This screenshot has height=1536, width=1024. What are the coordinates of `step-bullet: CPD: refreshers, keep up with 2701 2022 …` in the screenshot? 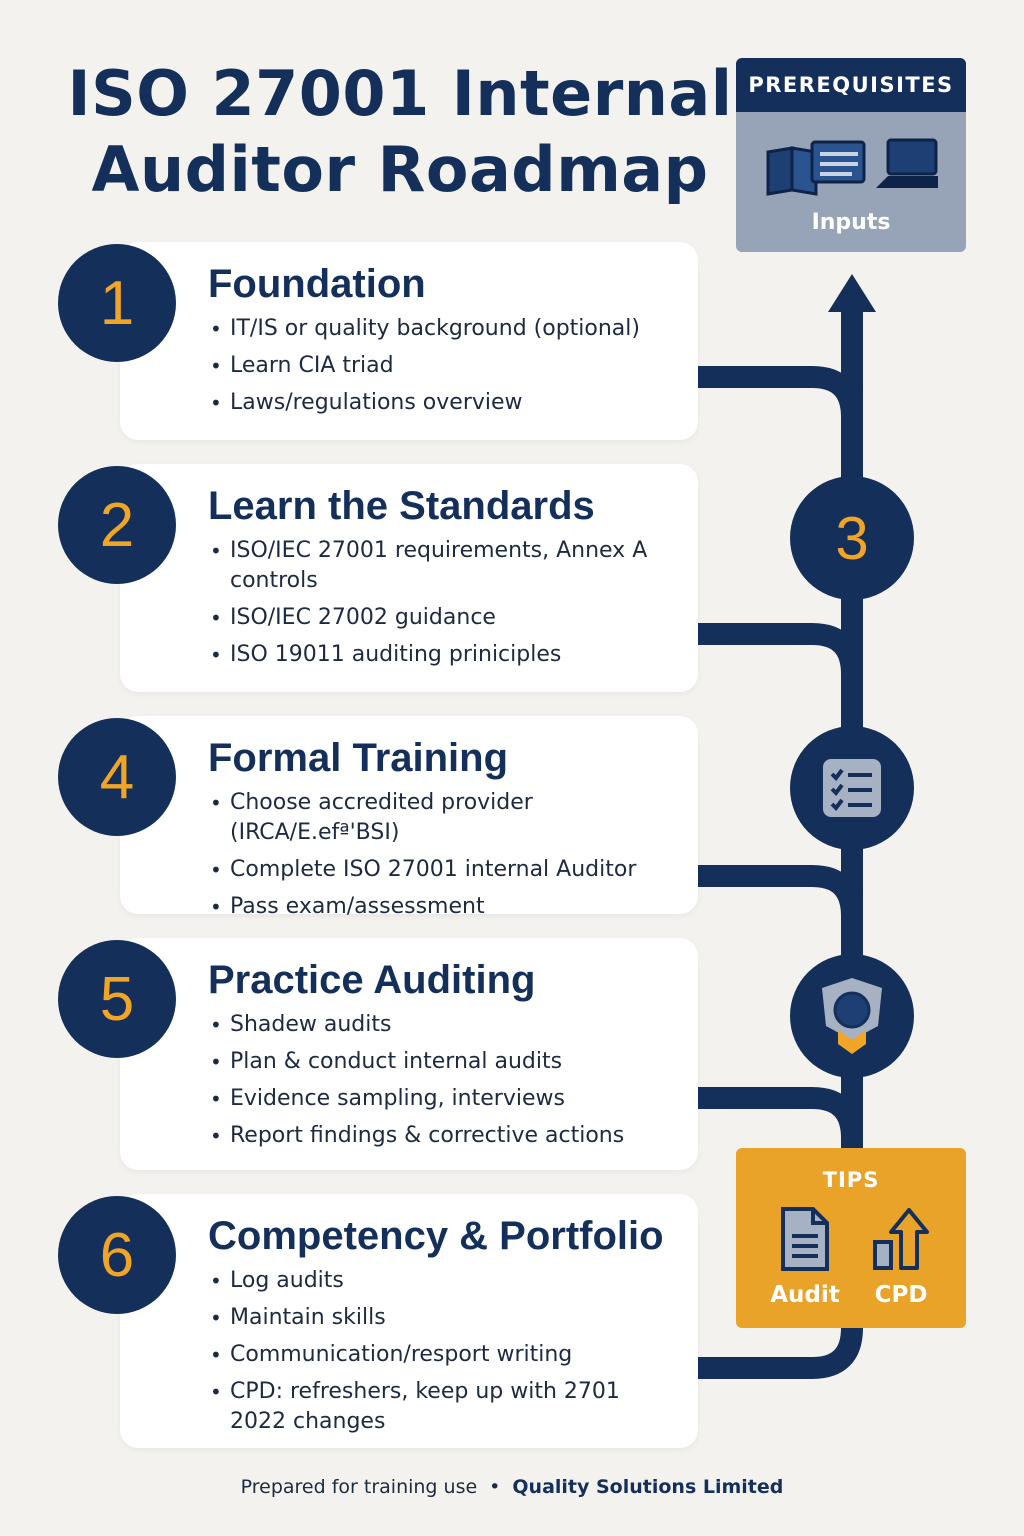 It's located at (443, 1407).